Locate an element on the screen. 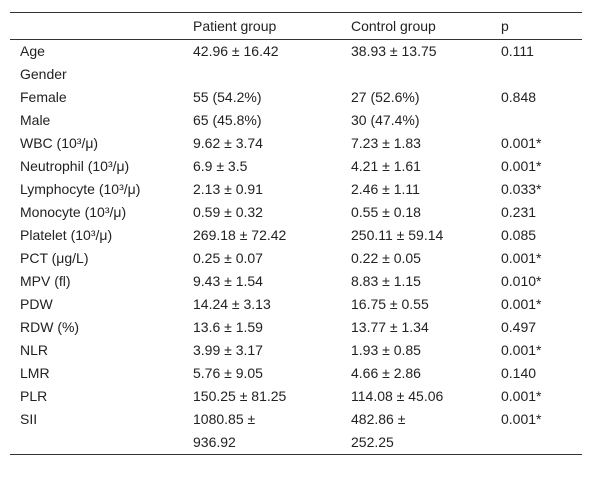 The width and height of the screenshot is (592, 495). row-label: Lymphocyte (10³/μ) is located at coordinates (80, 189).